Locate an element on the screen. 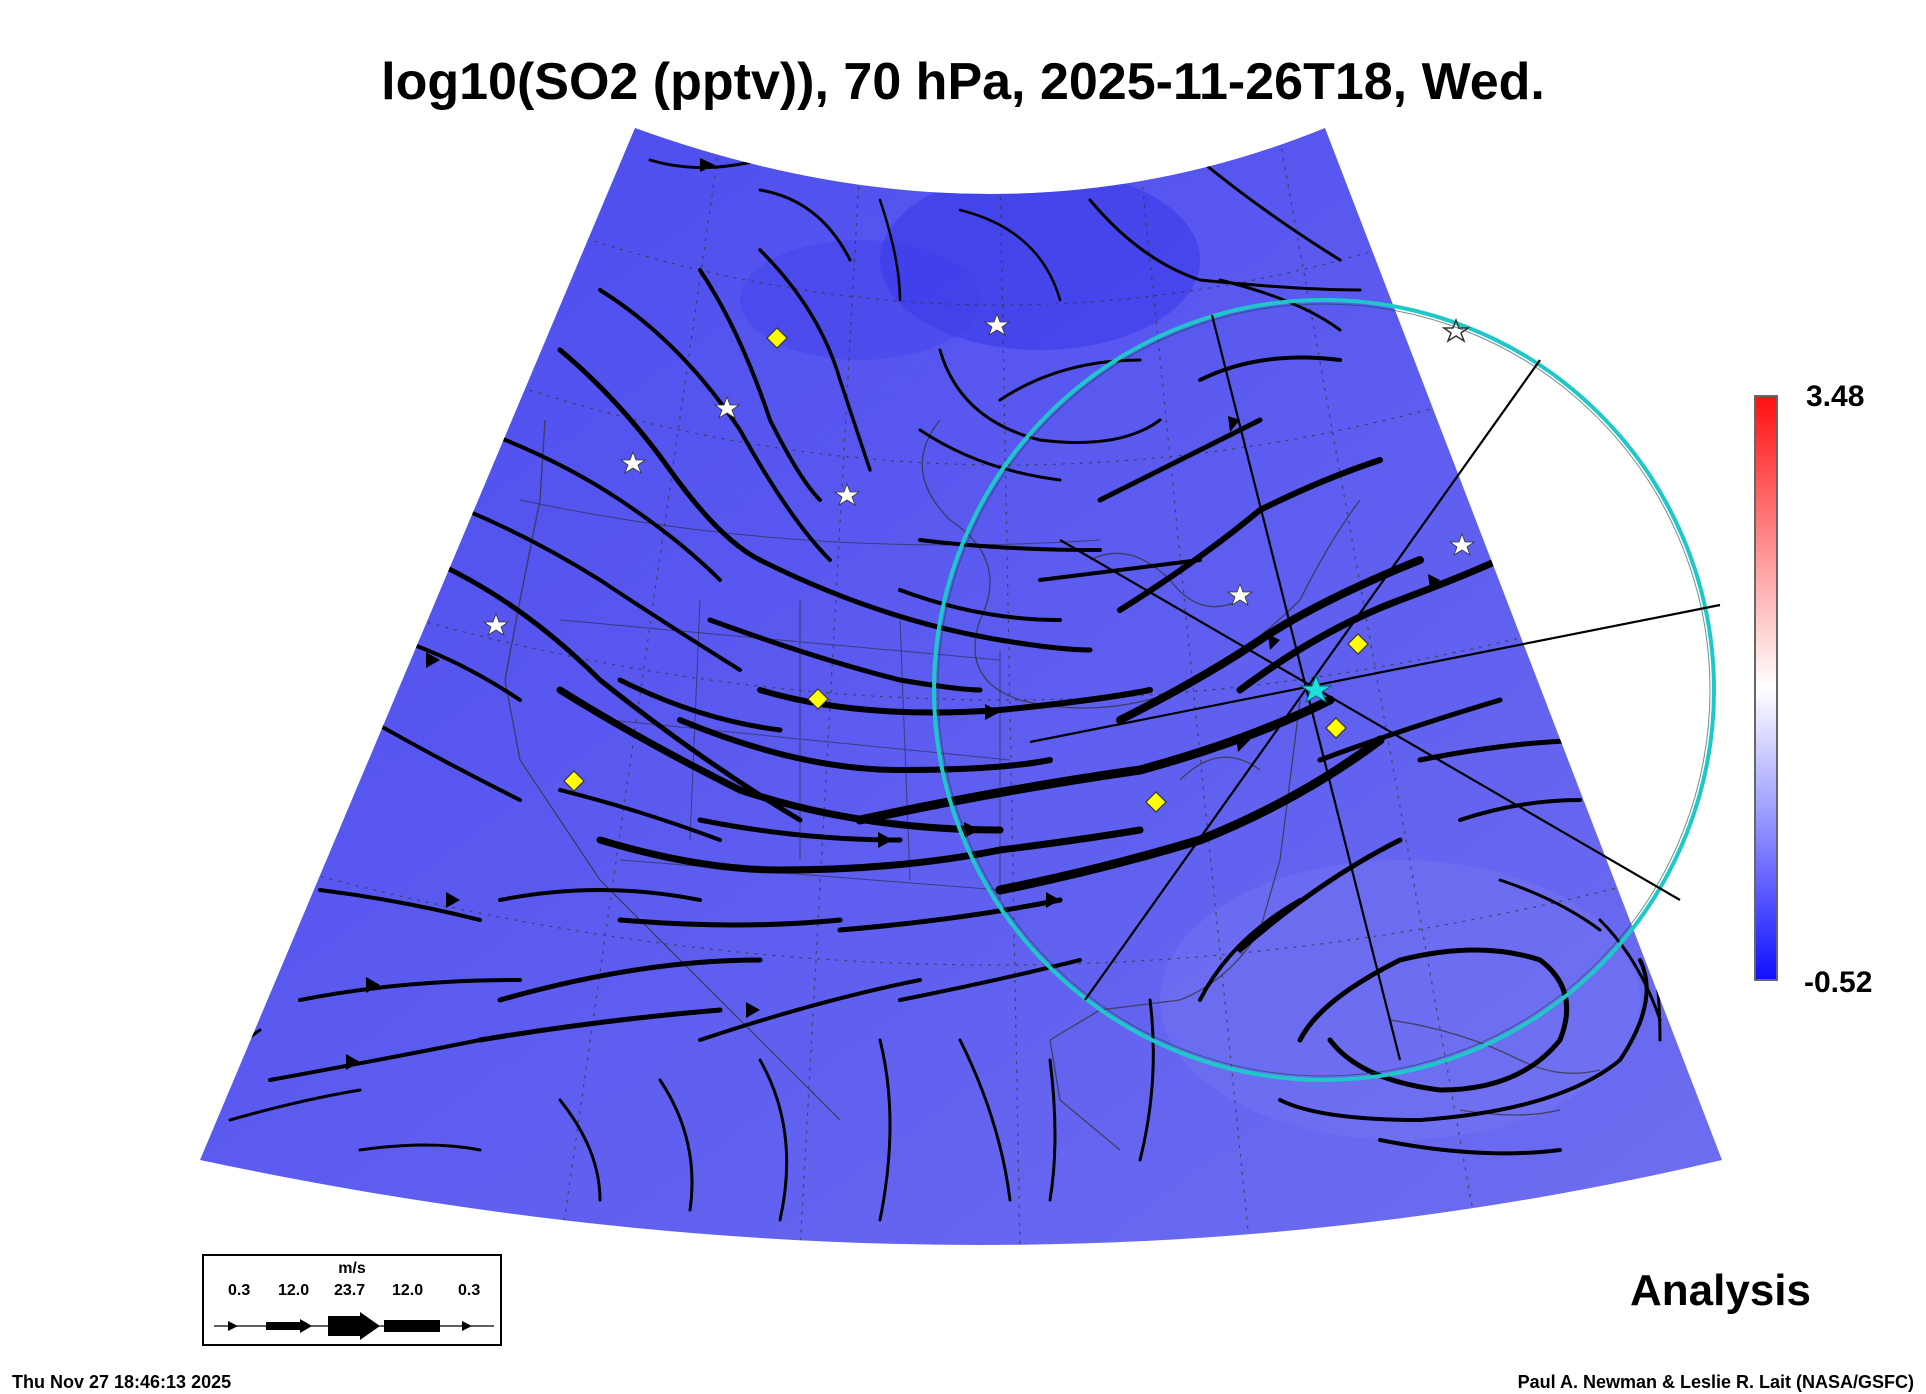 This screenshot has height=1394, width=1926. outline-star-icon is located at coordinates (1456, 330).